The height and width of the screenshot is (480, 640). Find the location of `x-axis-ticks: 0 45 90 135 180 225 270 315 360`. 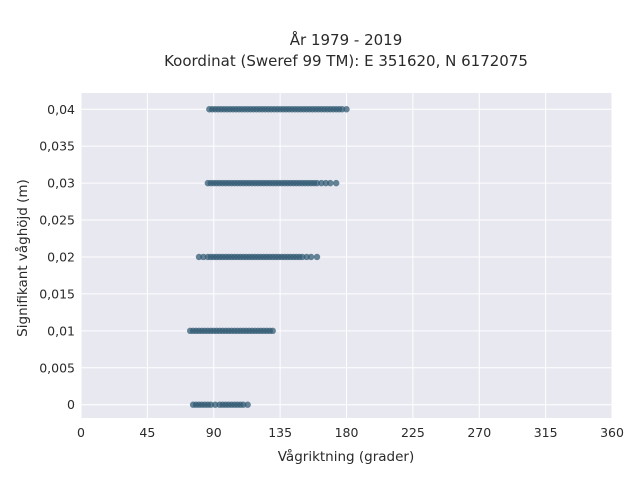

x-axis-ticks: 0 45 90 135 180 225 270 315 360 is located at coordinates (350, 432).